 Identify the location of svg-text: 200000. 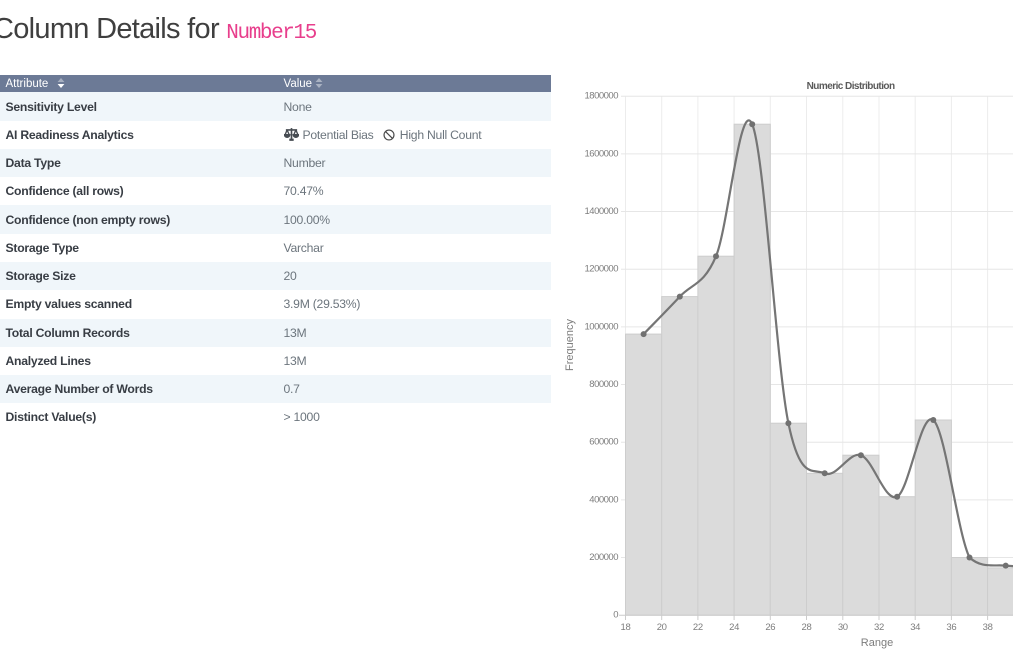
(603, 557).